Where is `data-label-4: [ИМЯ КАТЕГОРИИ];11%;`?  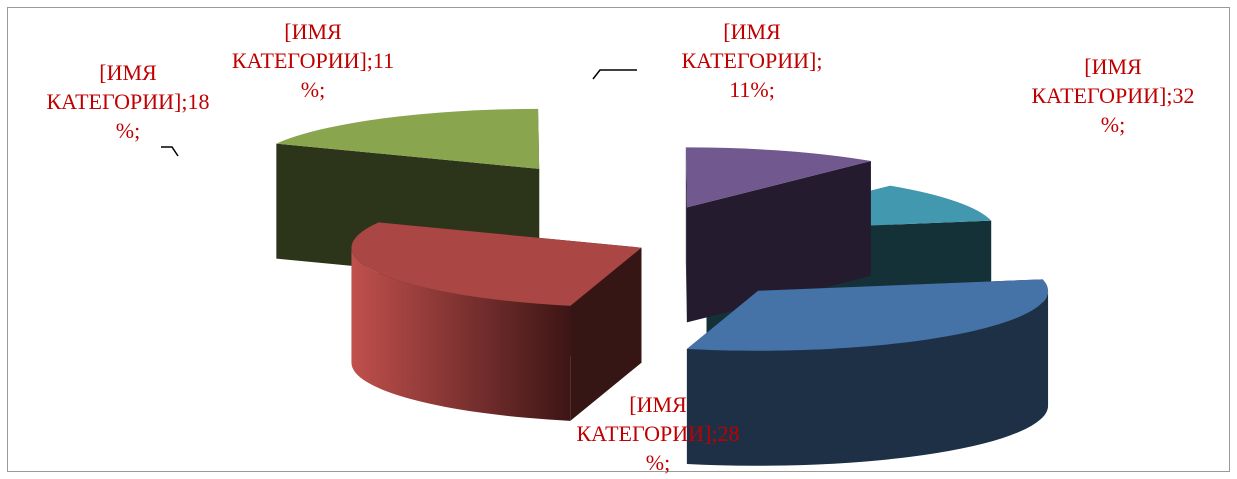 data-label-4: [ИМЯ КАТЕГОРИИ];11%; is located at coordinates (313, 60).